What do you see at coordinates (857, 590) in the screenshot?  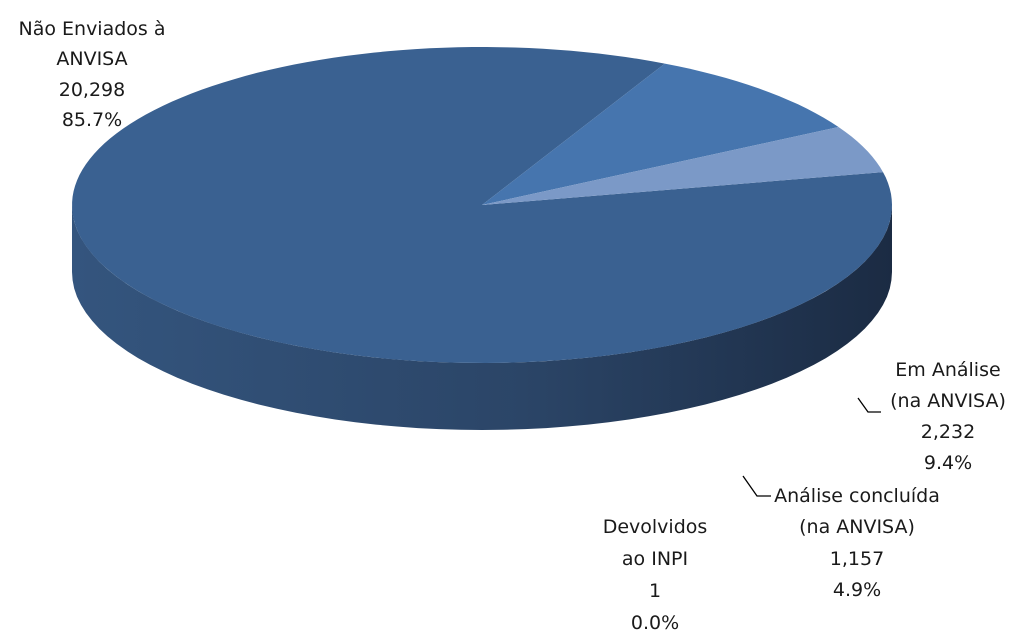 I see `slice-percent: 4.9%` at bounding box center [857, 590].